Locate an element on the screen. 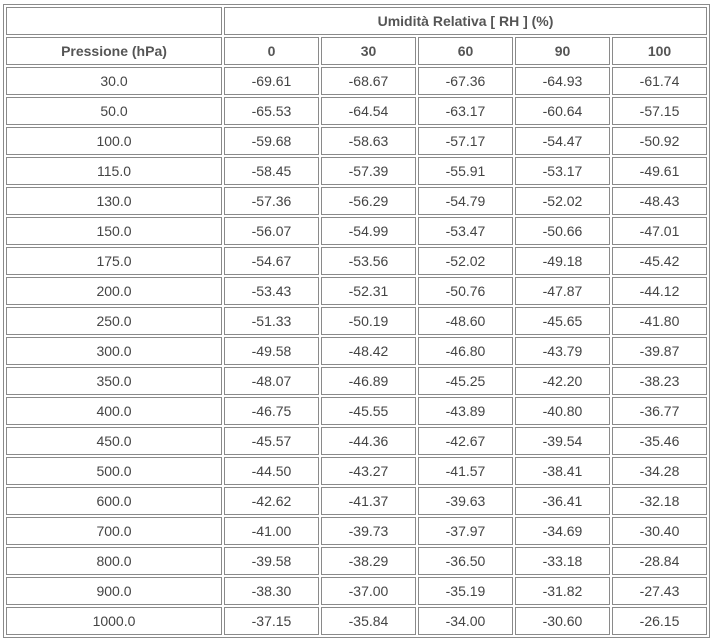 This screenshot has height=644, width=714. value-cell: -44.36 is located at coordinates (368, 441).